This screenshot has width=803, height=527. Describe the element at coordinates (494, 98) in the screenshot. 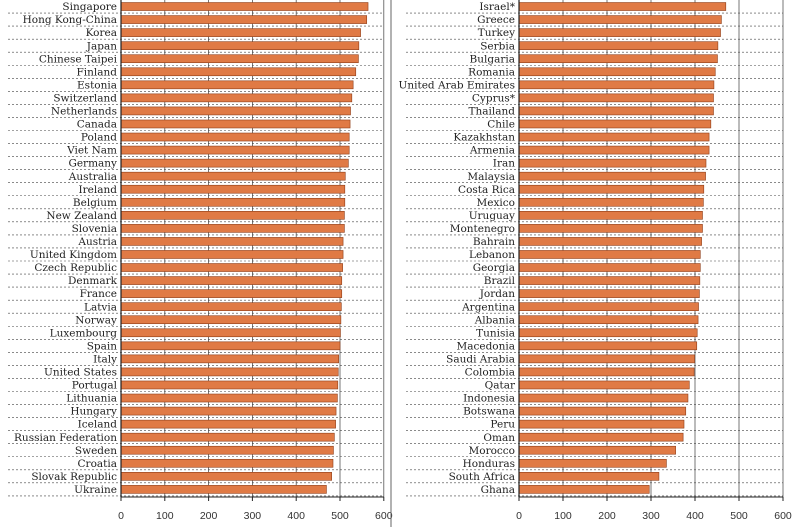

I see `right-category-label: Cyprus*` at that location.